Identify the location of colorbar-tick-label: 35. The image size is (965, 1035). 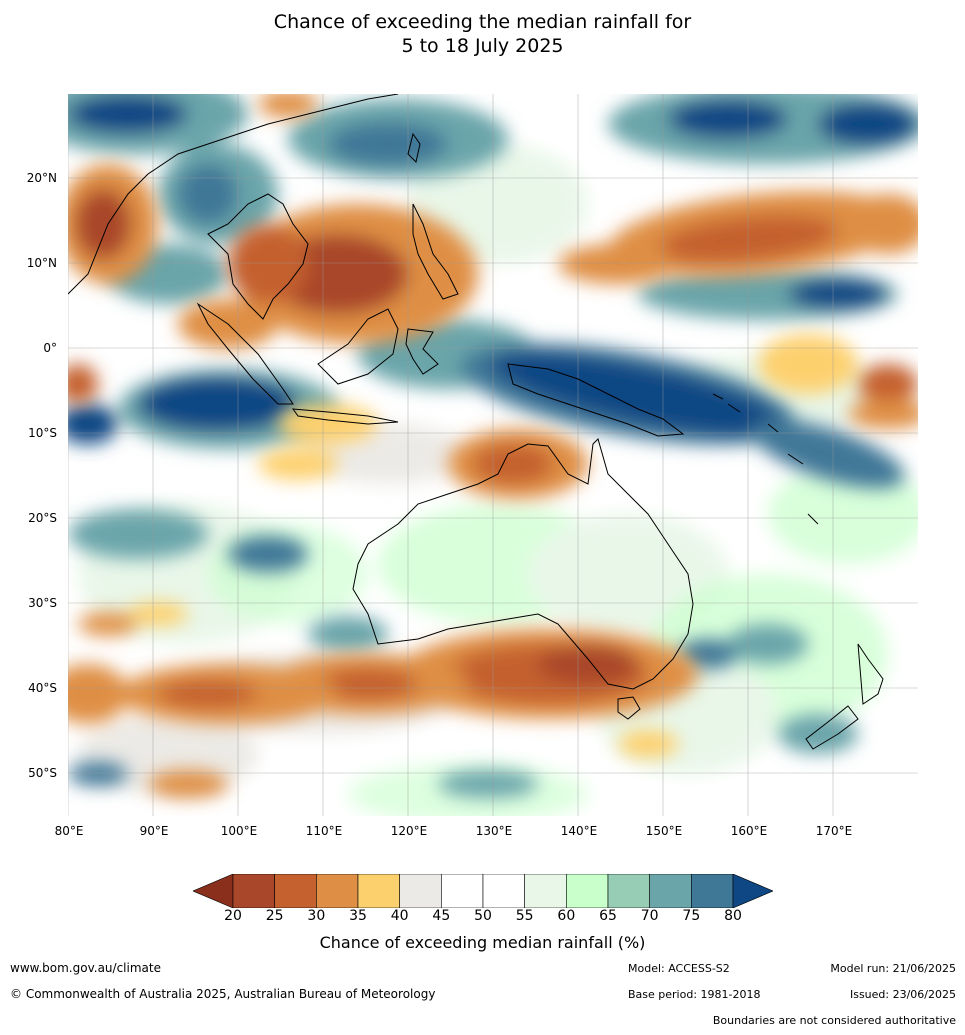
(358, 916).